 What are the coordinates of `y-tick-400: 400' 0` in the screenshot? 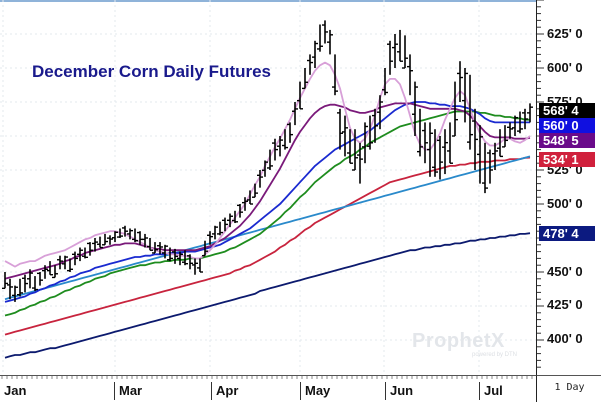 It's located at (565, 338).